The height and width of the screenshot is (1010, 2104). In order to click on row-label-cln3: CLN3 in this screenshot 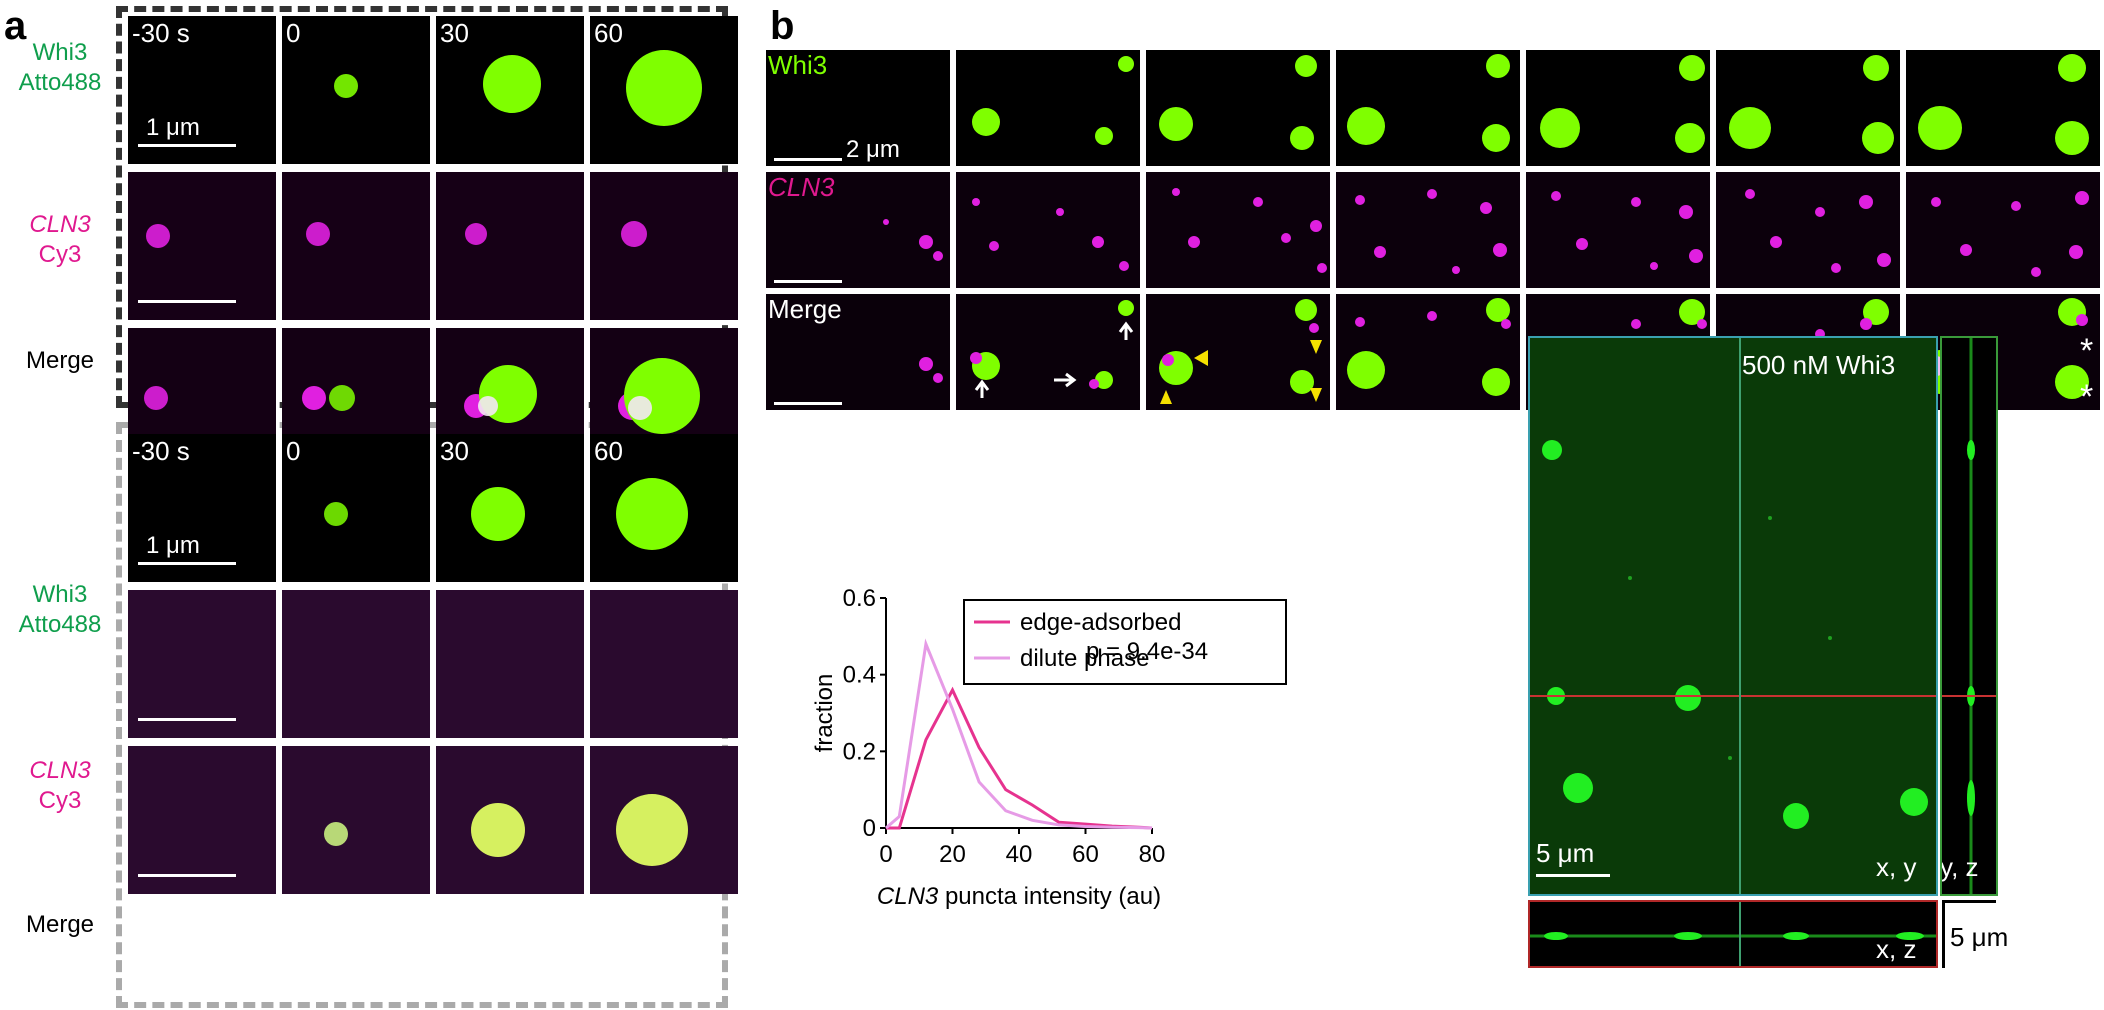, I will do `click(801, 187)`.